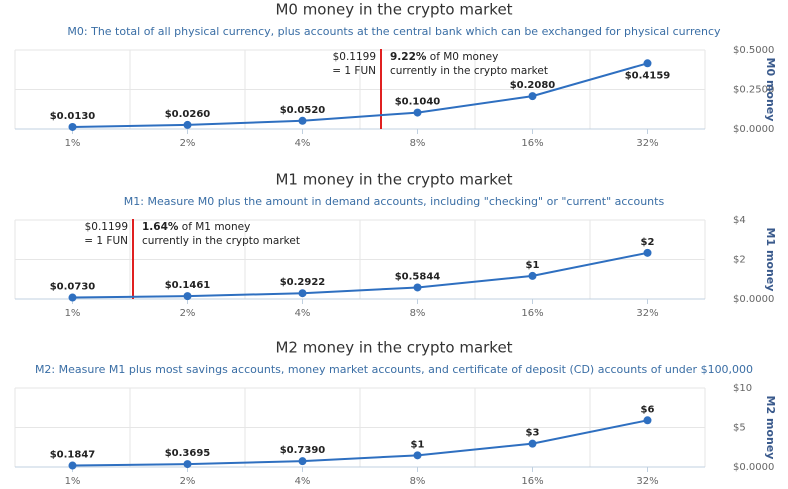  Describe the element at coordinates (739, 428) in the screenshot. I see `y-tick-label: $5` at that location.